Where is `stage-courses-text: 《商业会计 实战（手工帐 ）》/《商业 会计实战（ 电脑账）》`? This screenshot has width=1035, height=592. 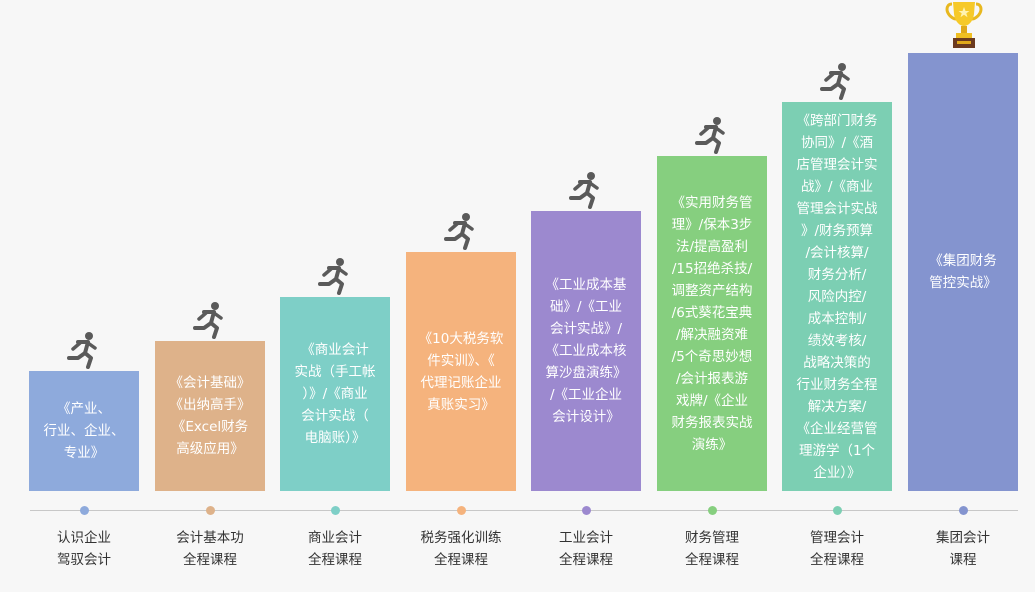
stage-courses-text: 《商业会计 实战（手工帐 ）》/《商业 会计实战（ 电脑账）》 is located at coordinates (335, 394).